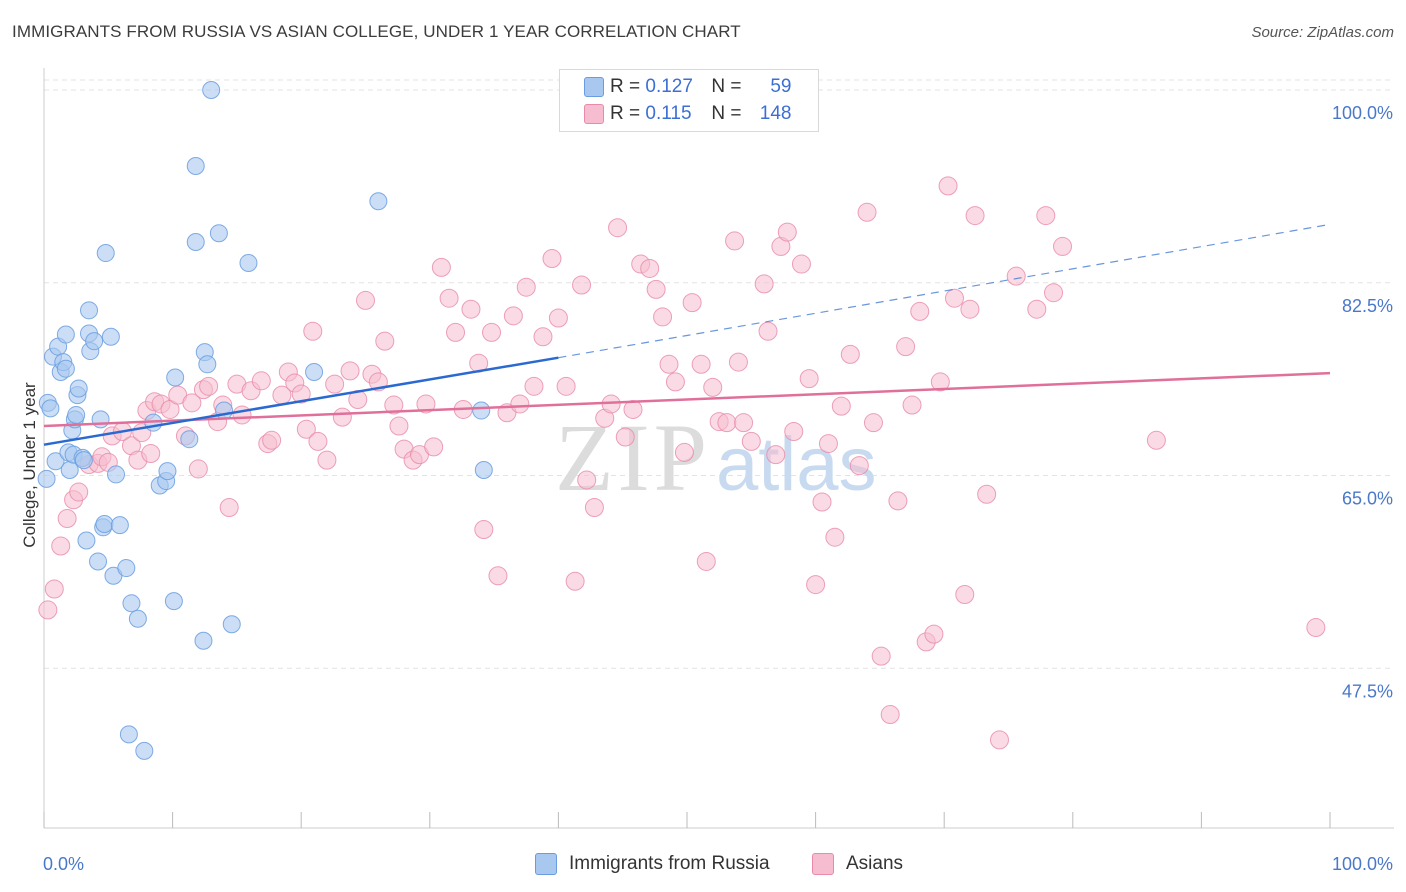 The image size is (1406, 892). Describe the element at coordinates (688, 114) in the screenshot. I see `legend-row-asians: R = 0.115 N = 148` at that location.